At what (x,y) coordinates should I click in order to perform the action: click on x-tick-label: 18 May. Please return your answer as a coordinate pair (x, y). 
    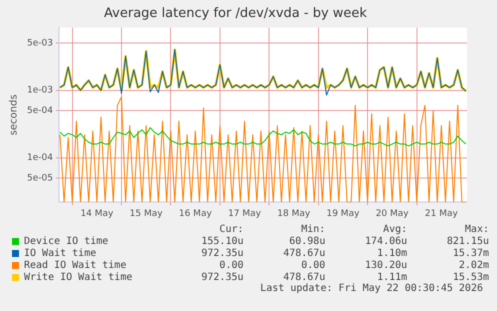
    Looking at the image, I should click on (294, 213).